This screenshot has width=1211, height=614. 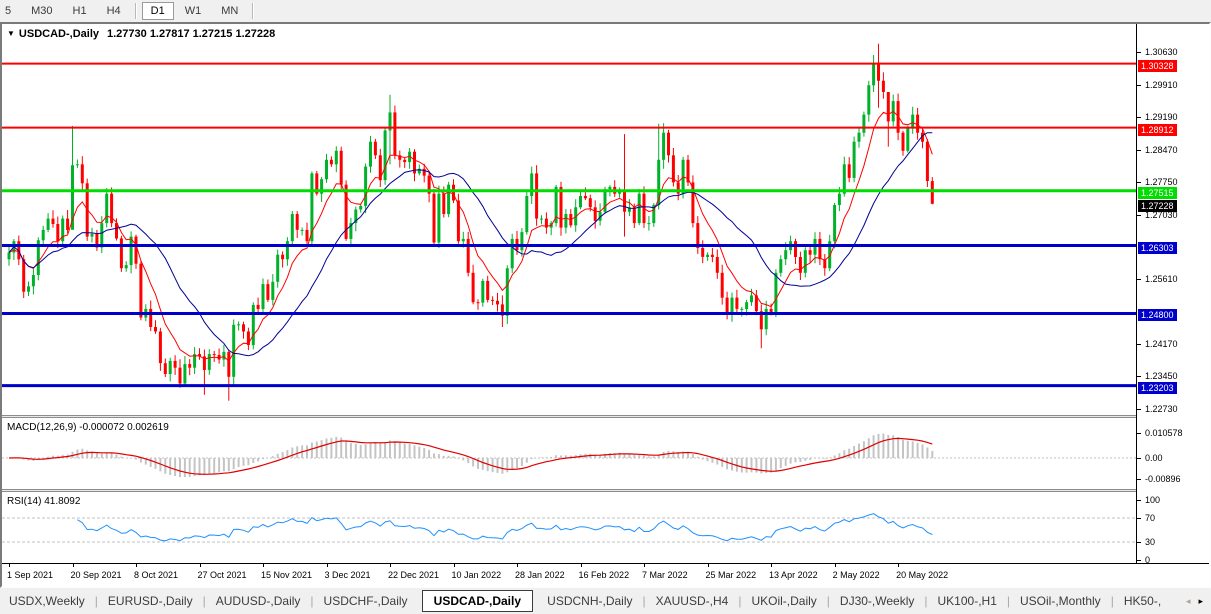 I want to click on date-label: 28 Jan 2022, so click(x=540, y=575).